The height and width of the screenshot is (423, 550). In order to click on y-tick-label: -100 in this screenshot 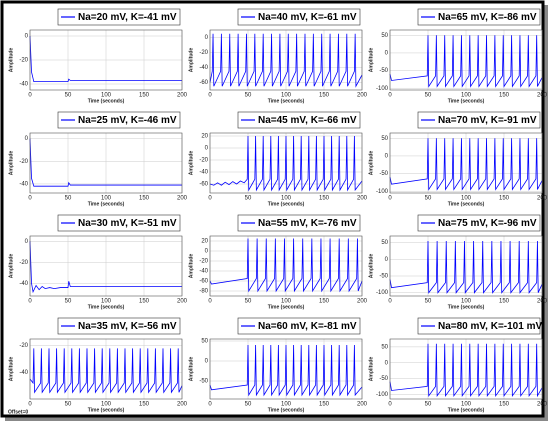, I will do `click(382, 89)`.